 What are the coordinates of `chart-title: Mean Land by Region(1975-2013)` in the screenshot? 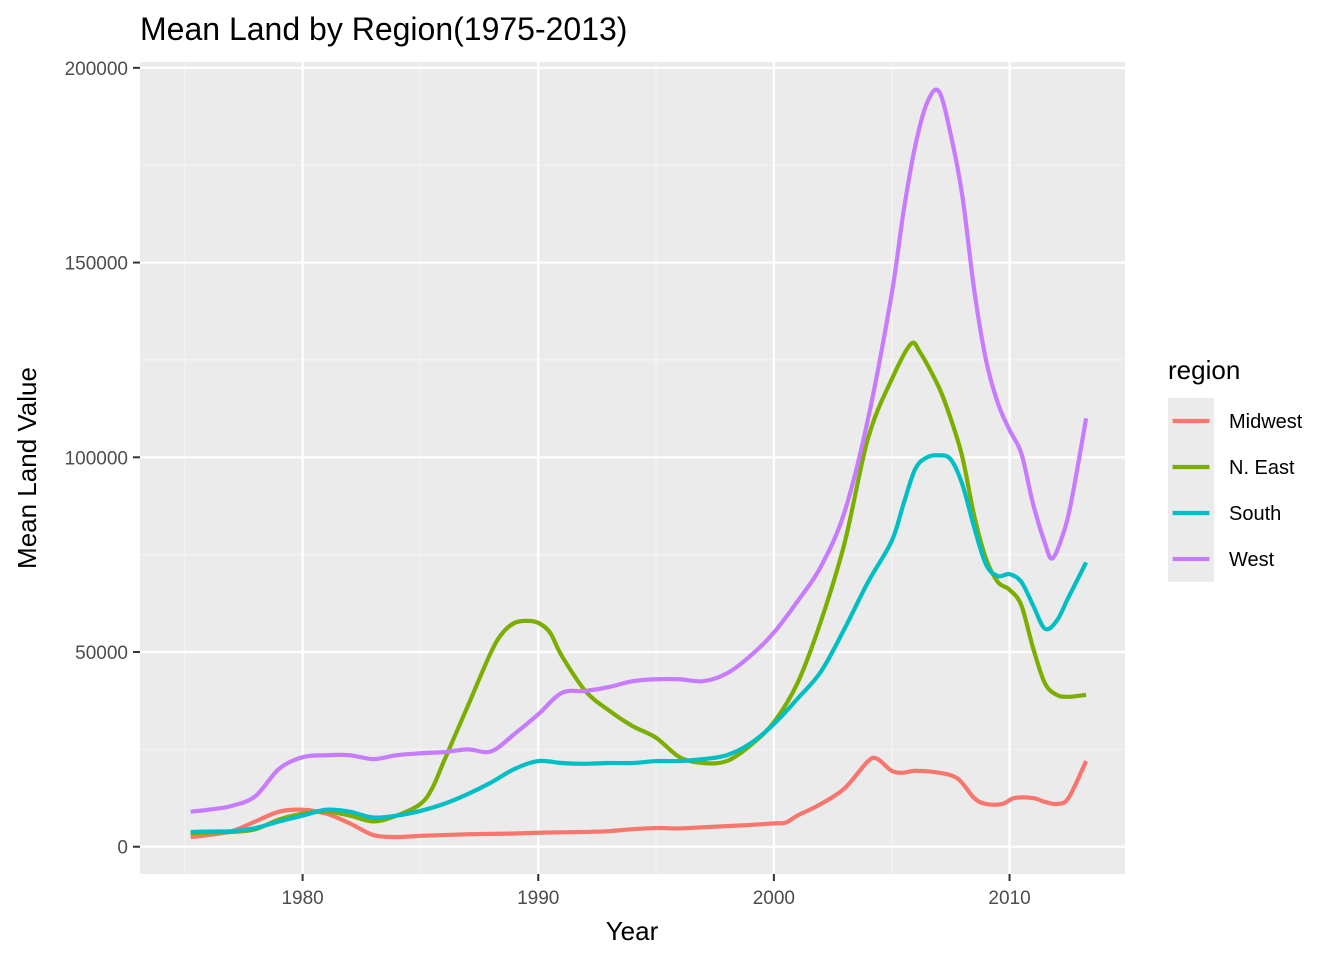 It's located at (383, 29).